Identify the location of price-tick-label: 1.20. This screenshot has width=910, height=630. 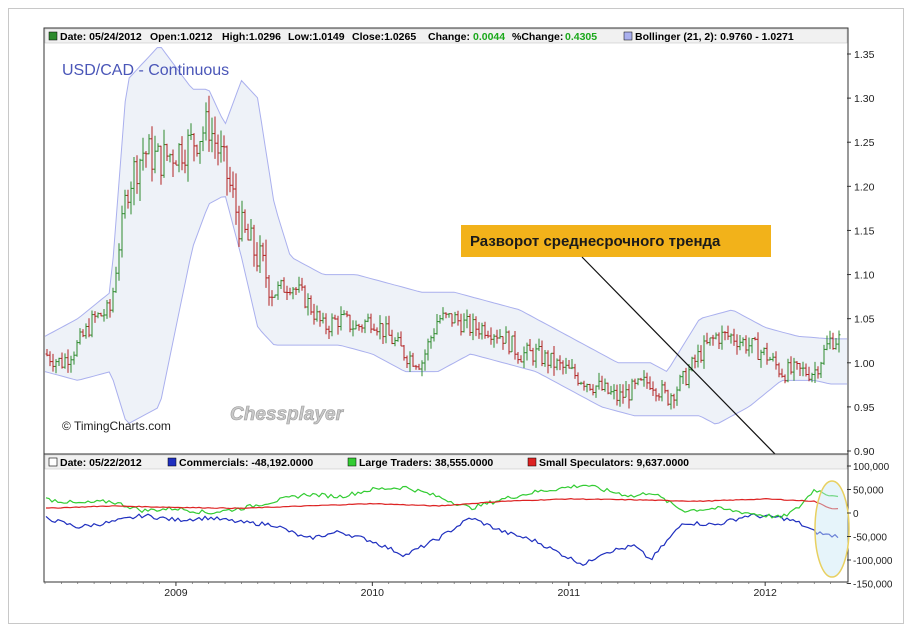
(864, 187).